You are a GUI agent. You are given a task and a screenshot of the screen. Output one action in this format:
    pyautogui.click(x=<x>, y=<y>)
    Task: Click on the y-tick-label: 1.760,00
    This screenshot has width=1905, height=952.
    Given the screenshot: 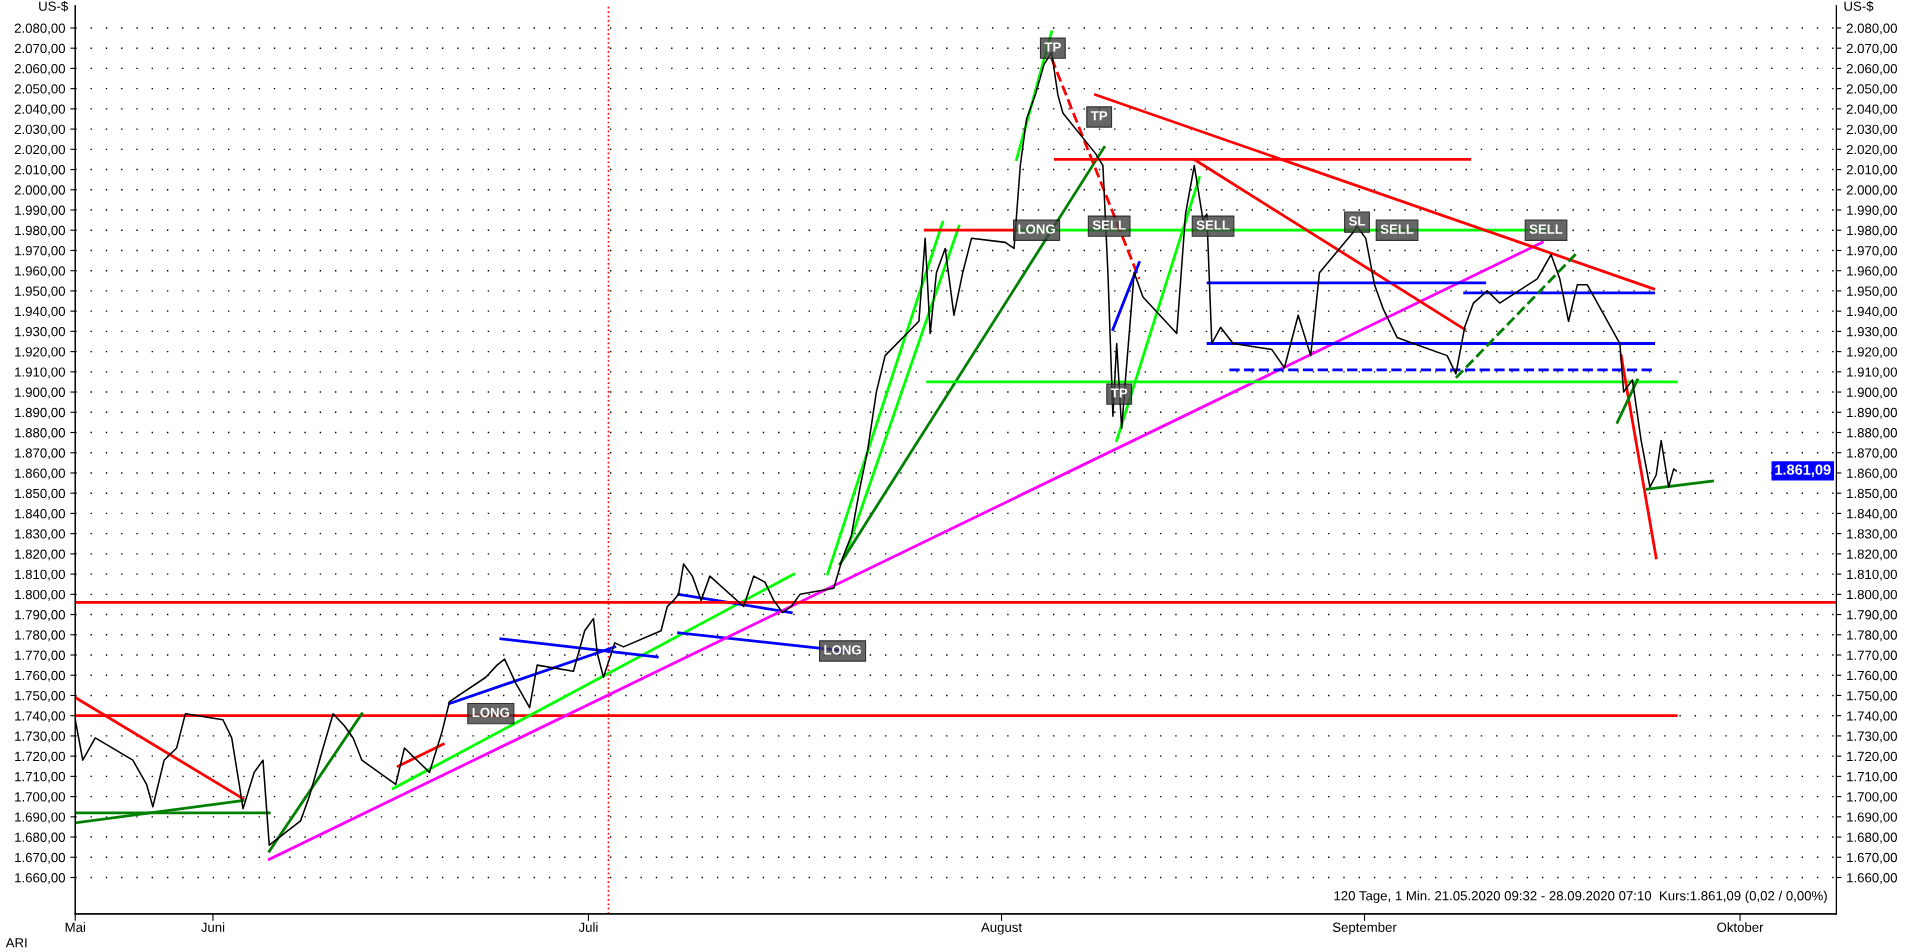 What is the action you would take?
    pyautogui.click(x=40, y=676)
    